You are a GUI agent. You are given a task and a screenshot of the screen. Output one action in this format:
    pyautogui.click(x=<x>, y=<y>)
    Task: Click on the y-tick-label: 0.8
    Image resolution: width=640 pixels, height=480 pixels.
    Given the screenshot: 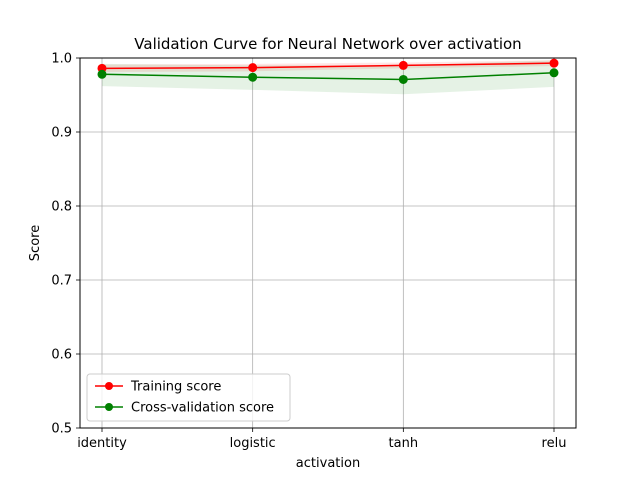 What is the action you would take?
    pyautogui.click(x=61, y=207)
    